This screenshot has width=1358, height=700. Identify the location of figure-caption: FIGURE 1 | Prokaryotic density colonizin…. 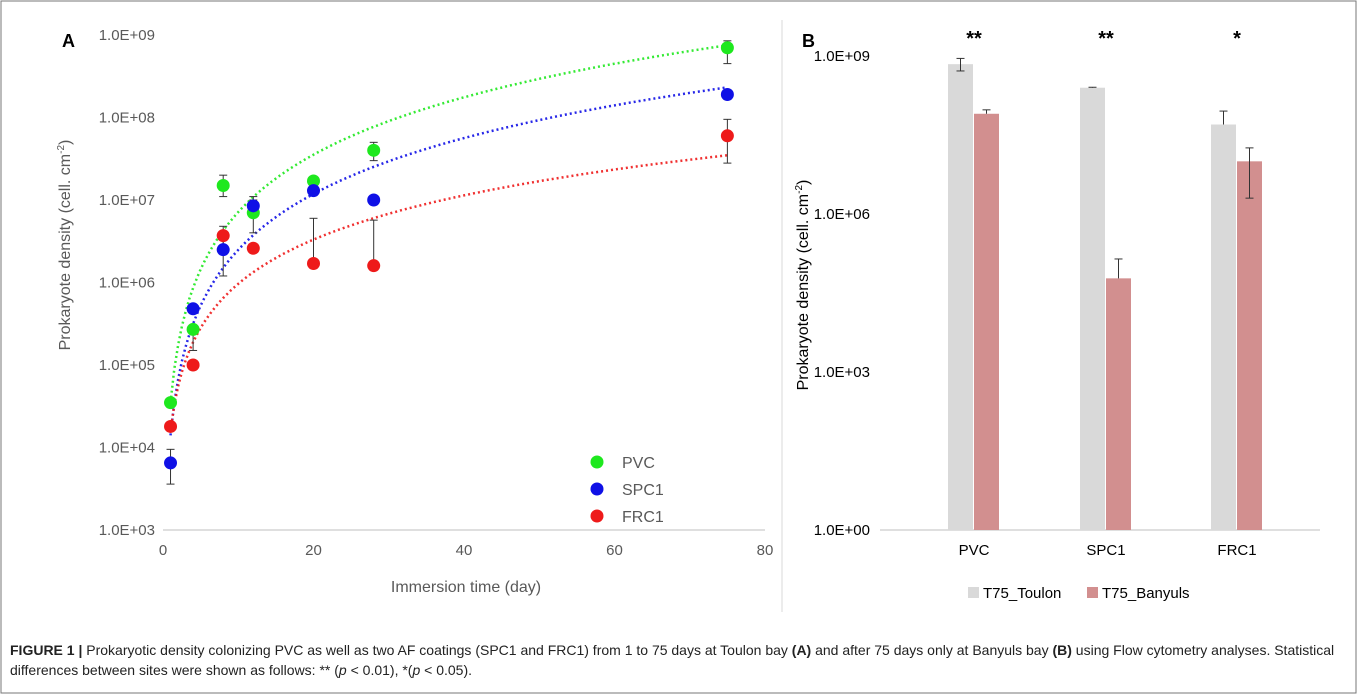
(677, 660).